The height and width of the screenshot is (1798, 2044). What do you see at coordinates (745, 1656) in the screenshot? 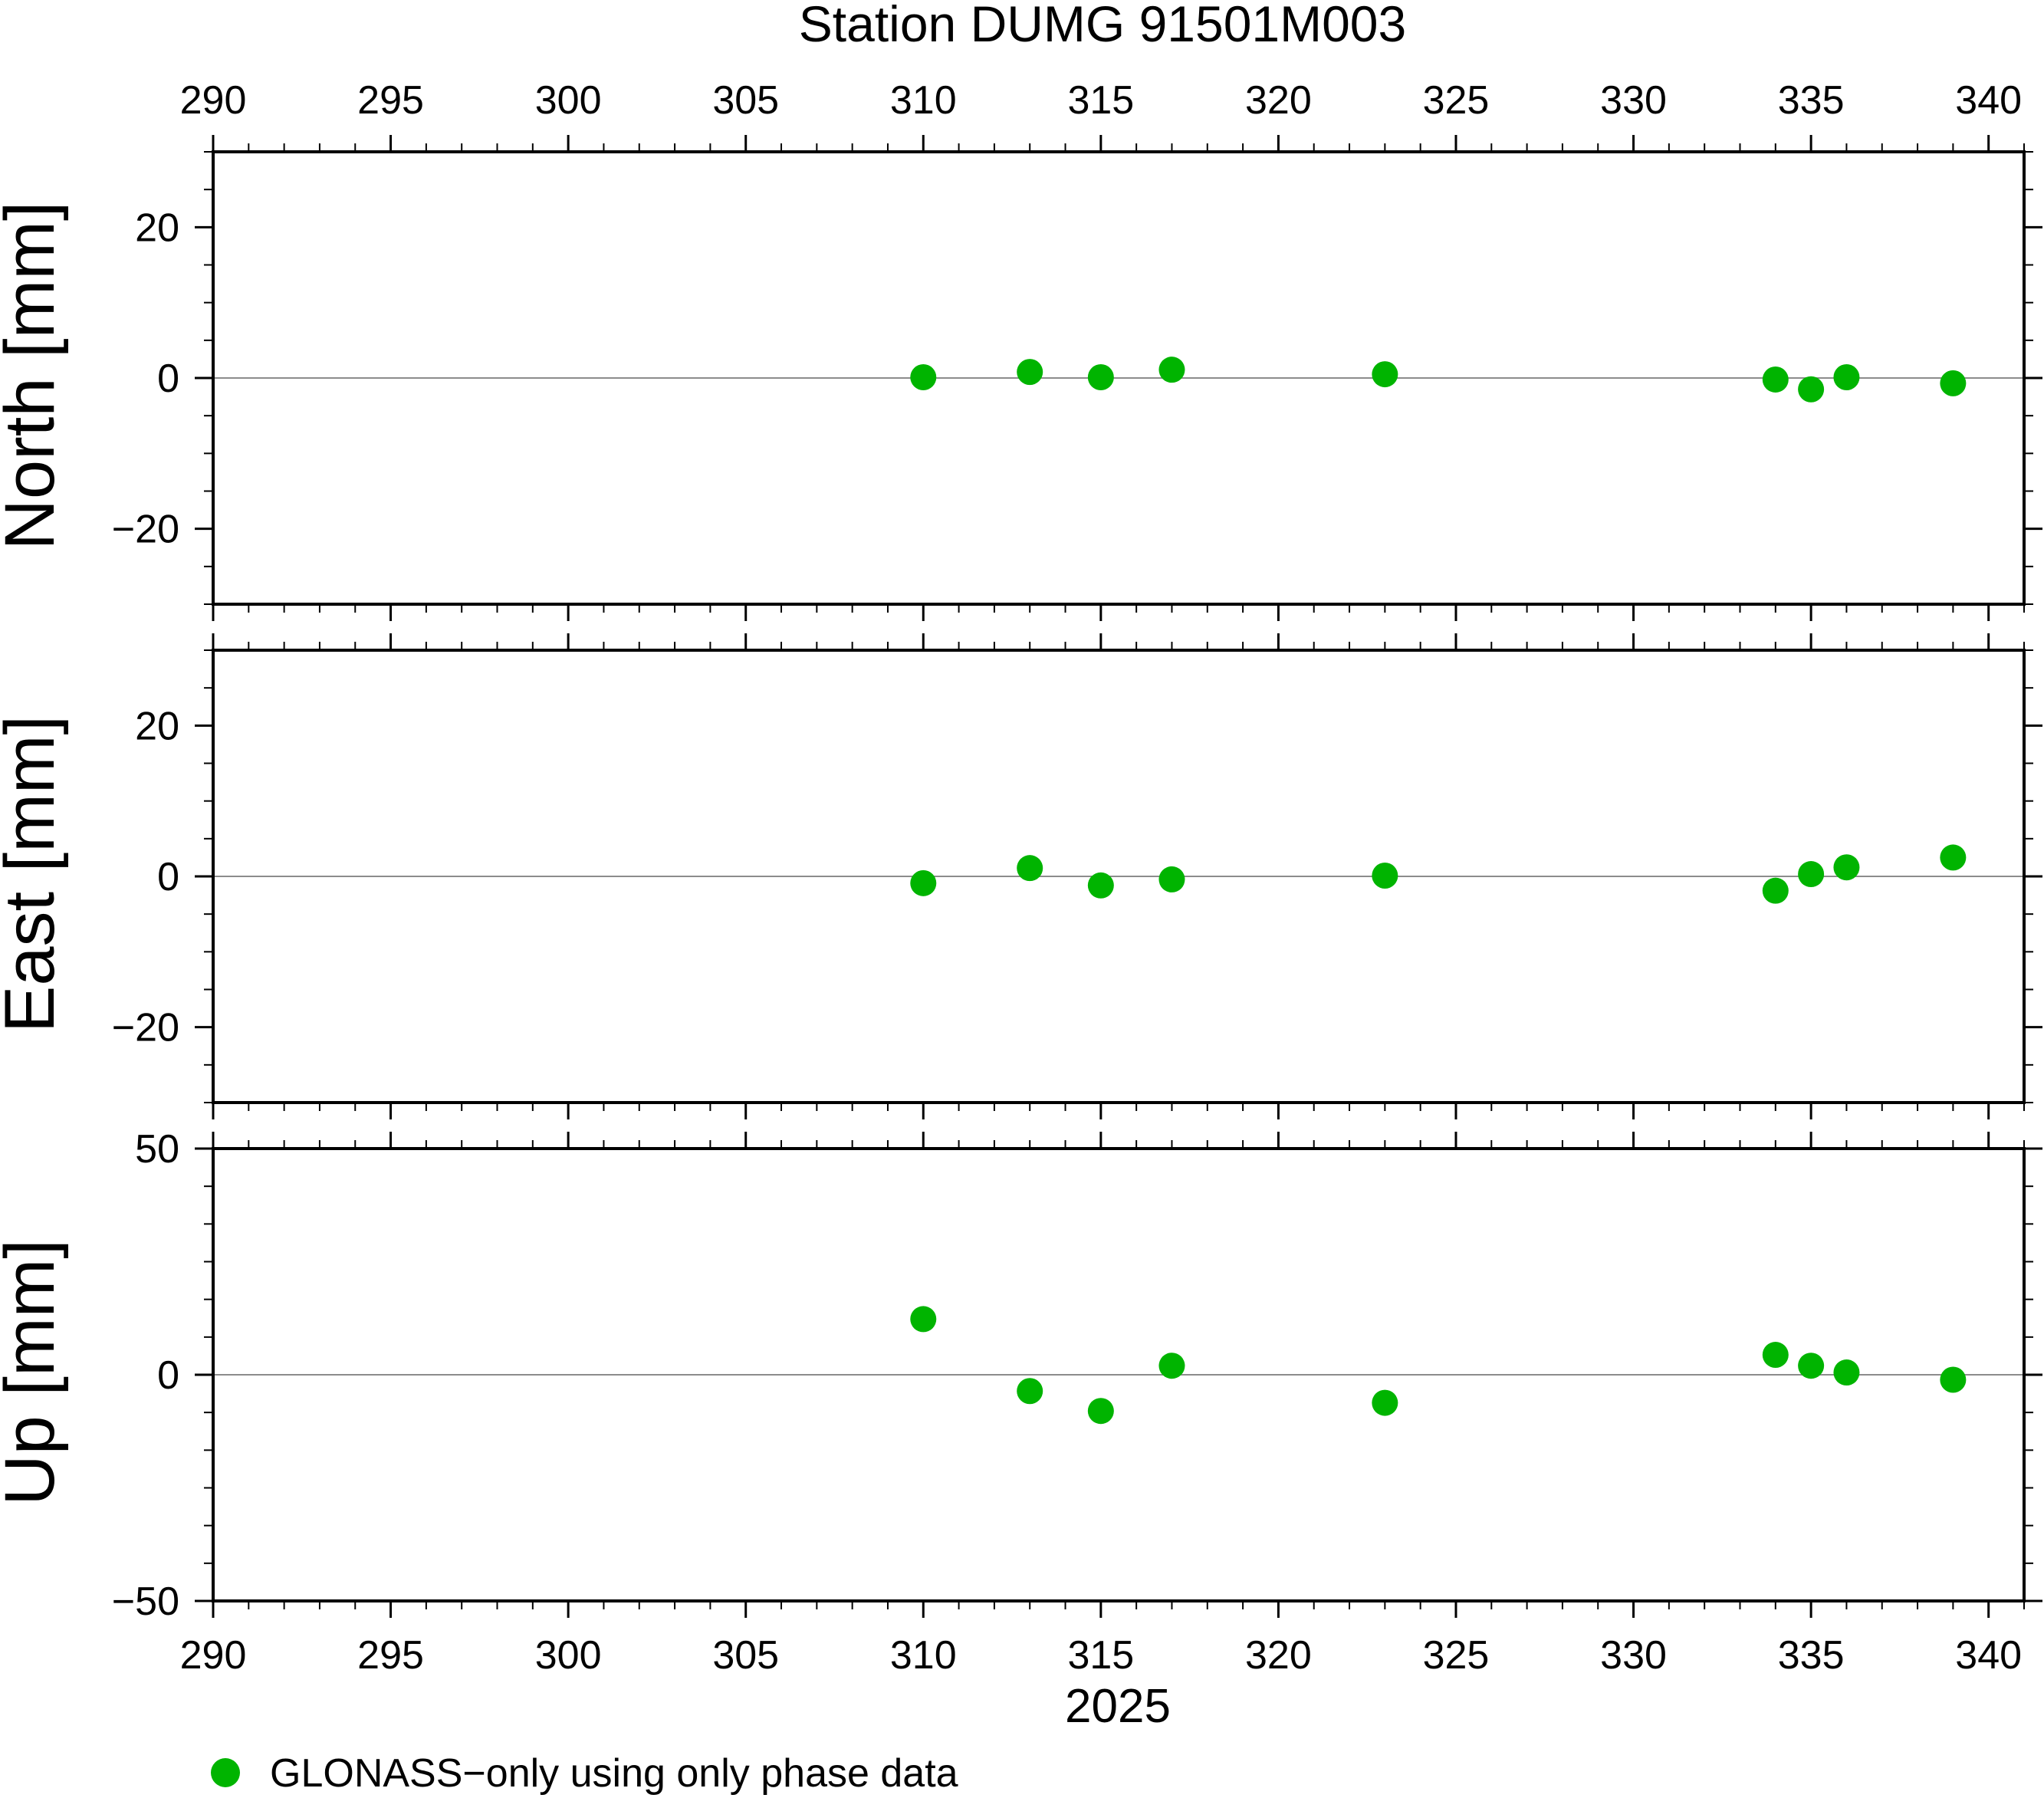
I see `bottom-x-tick-label: 305` at bounding box center [745, 1656].